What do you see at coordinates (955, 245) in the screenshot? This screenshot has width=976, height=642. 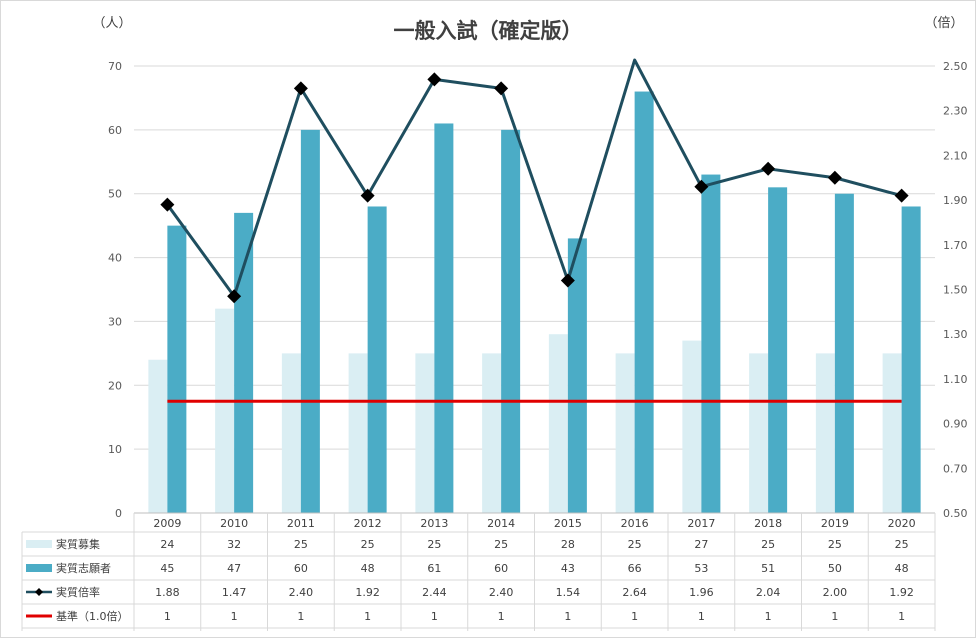 I see `right-tick-label: 1.70` at bounding box center [955, 245].